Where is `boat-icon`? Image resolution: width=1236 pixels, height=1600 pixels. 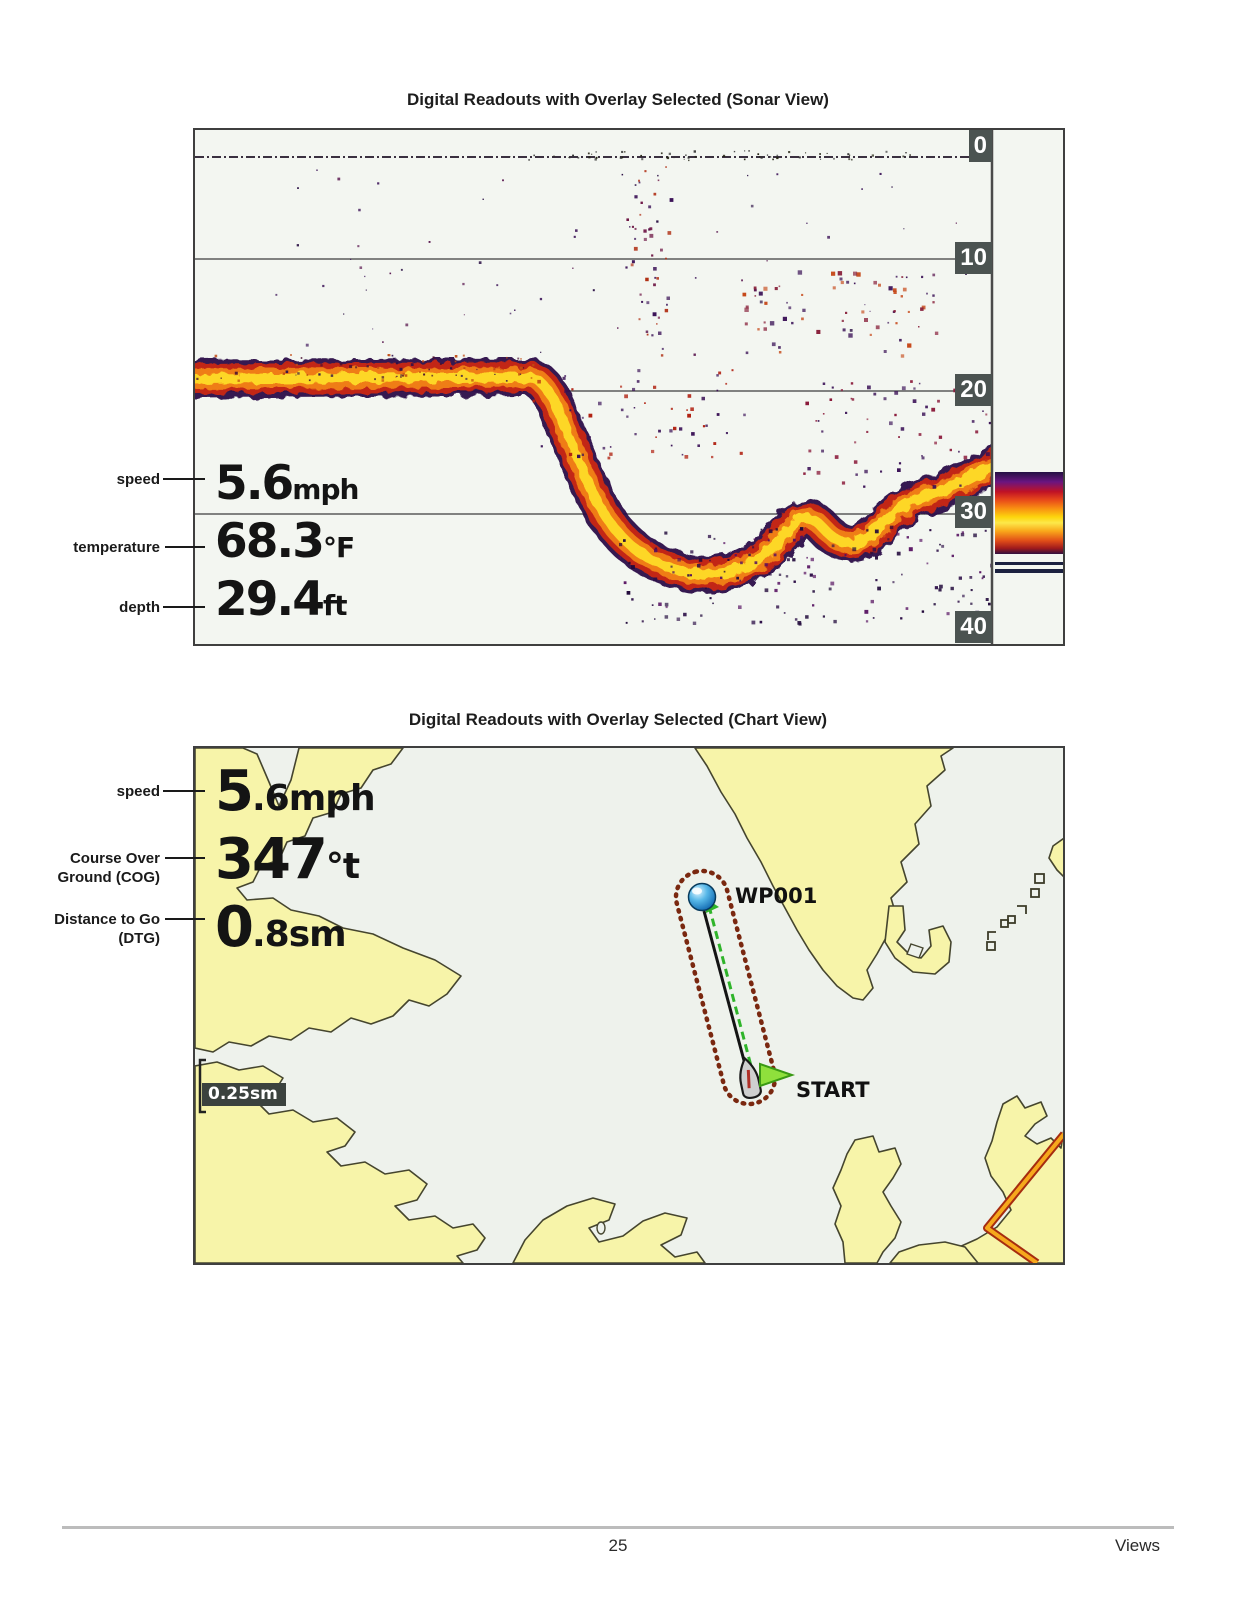
boat-icon is located at coordinates (750, 1078).